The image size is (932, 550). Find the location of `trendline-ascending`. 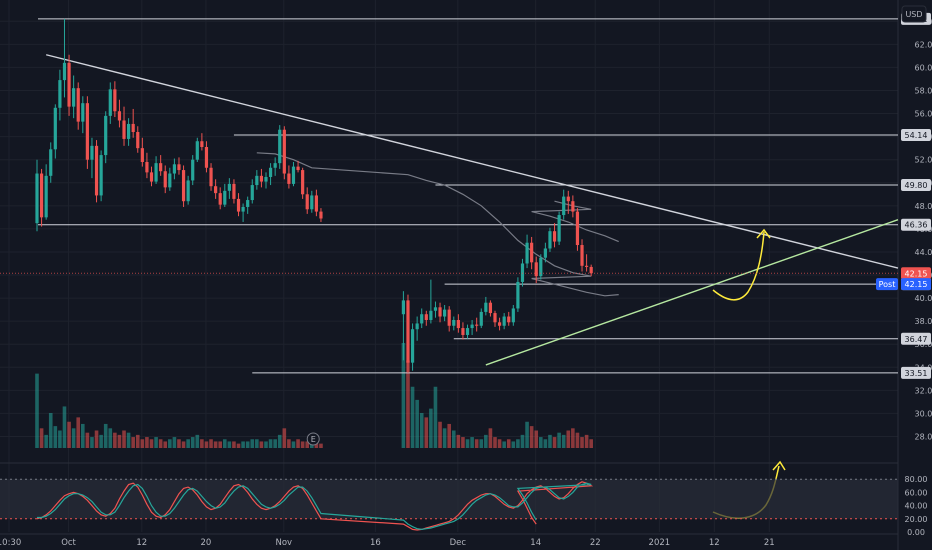

trendline-ascending is located at coordinates (692, 292).